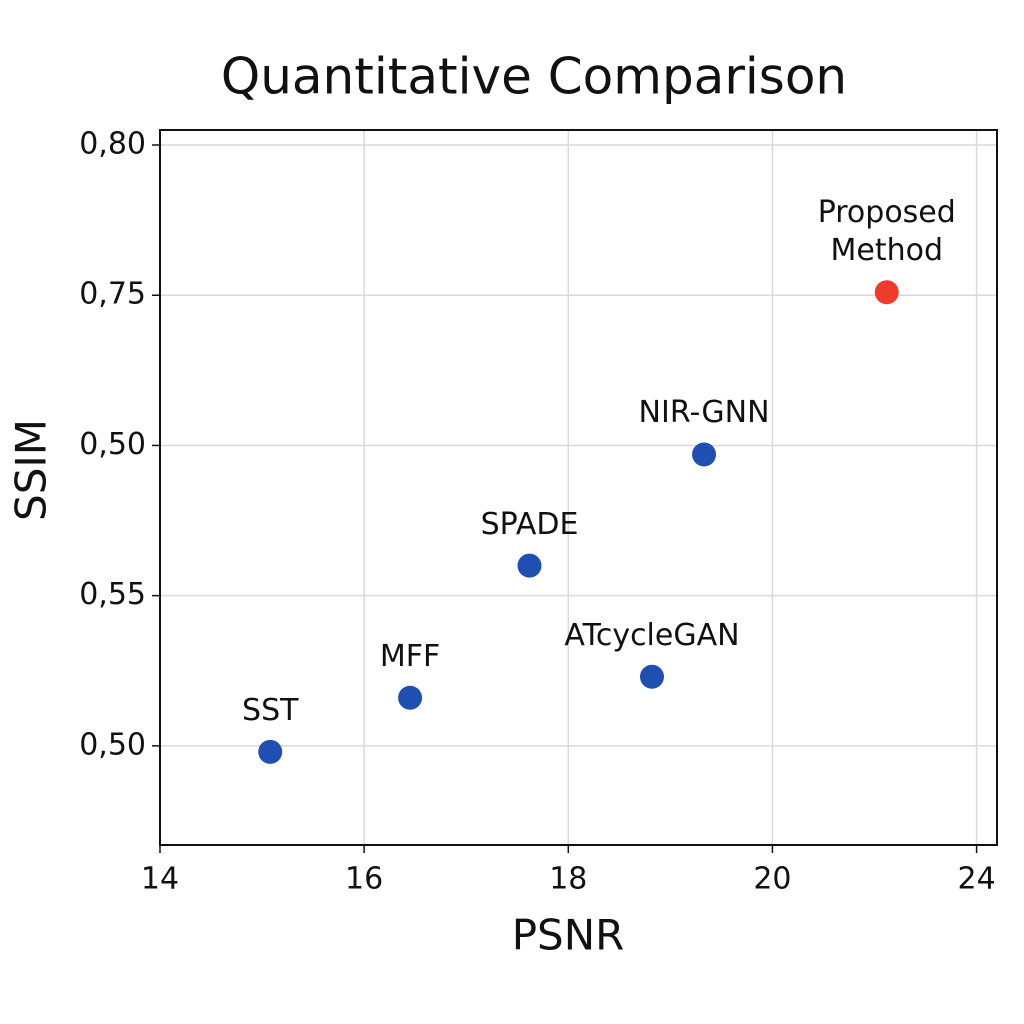 The width and height of the screenshot is (1024, 1024). What do you see at coordinates (112, 144) in the screenshot?
I see `y-tick-label: 0,80` at bounding box center [112, 144].